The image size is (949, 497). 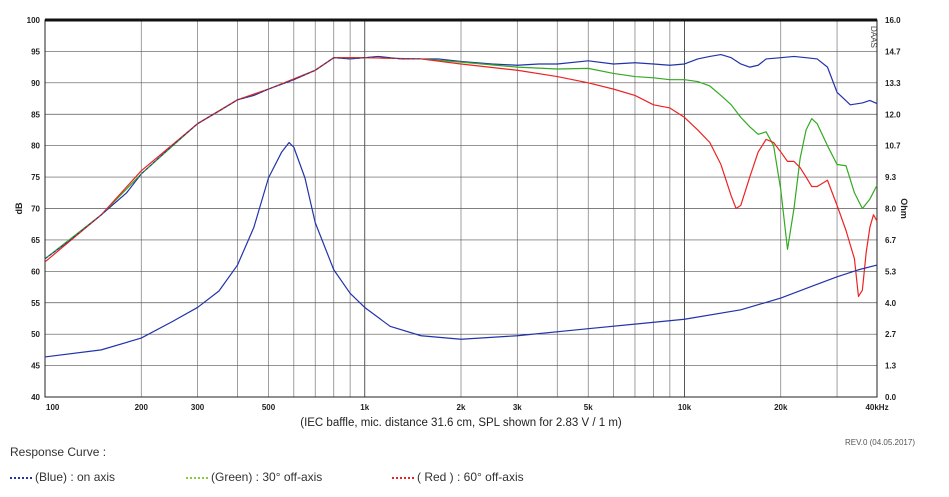 What do you see at coordinates (893, 20) in the screenshot?
I see `y-tick-label-right: 16.0` at bounding box center [893, 20].